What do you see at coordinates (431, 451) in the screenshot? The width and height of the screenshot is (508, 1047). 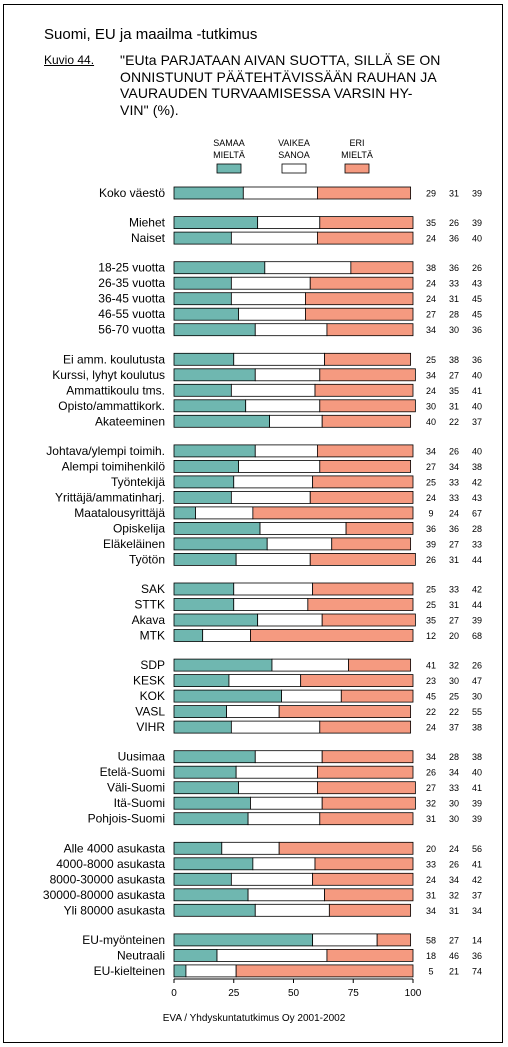 I see `value-label: 34` at bounding box center [431, 451].